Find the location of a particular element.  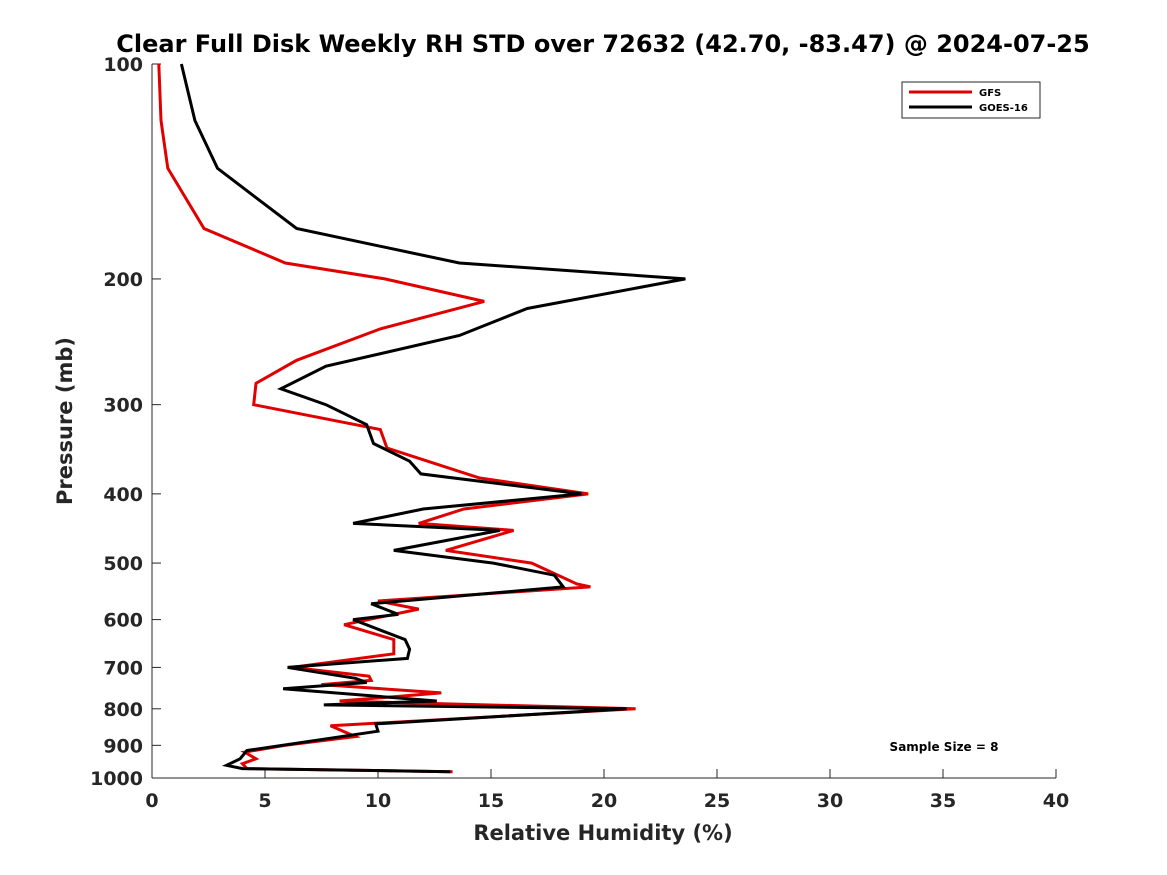

legend: GFS GOES-16 is located at coordinates (971, 100).